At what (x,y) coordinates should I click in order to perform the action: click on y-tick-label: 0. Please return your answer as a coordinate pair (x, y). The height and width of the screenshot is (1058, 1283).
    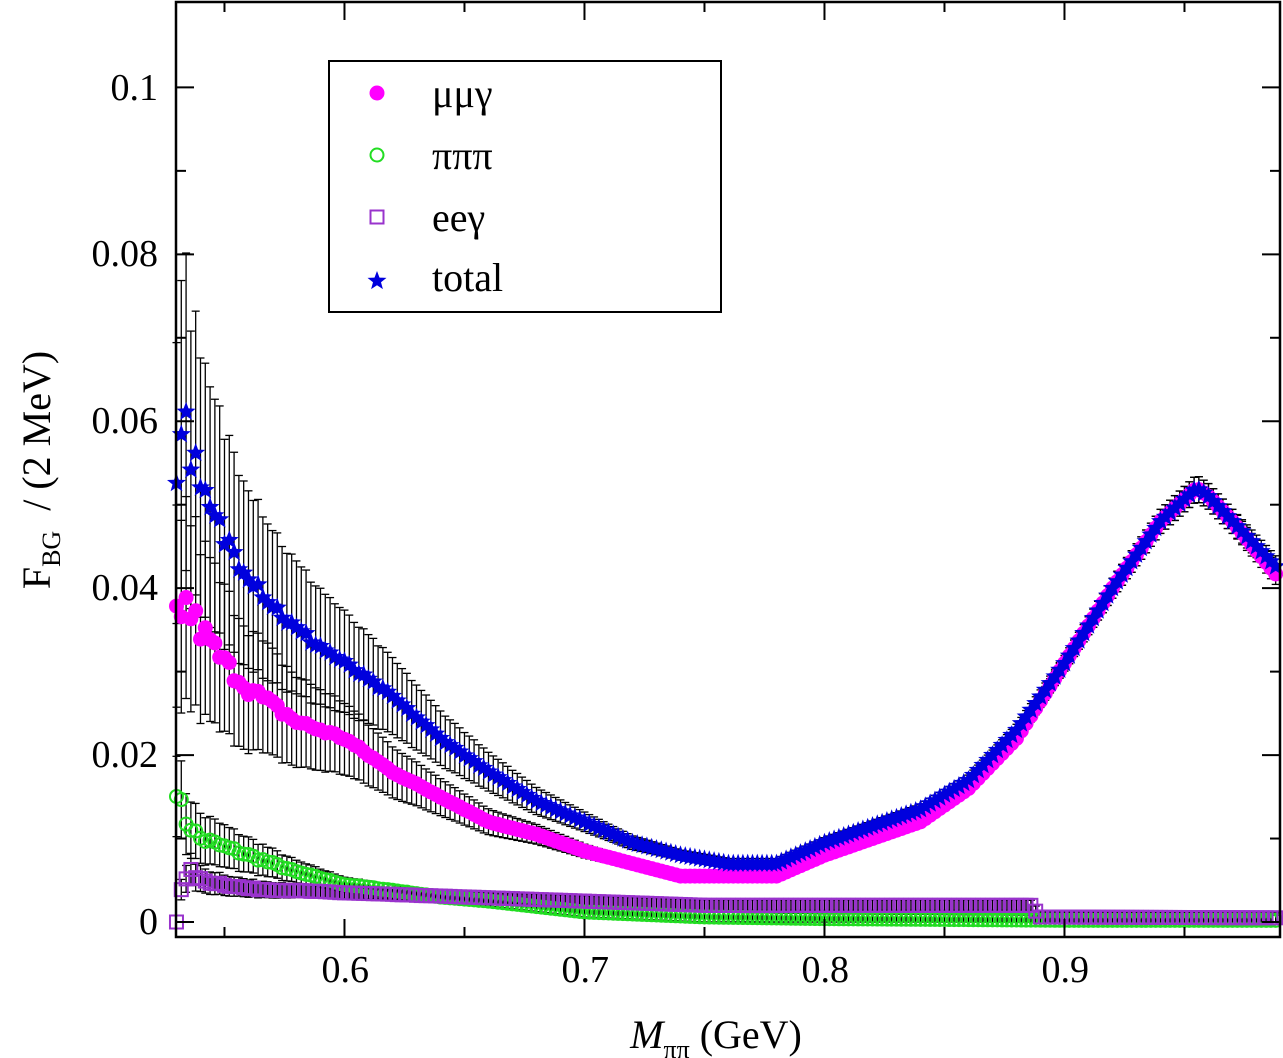
    Looking at the image, I should click on (148, 922).